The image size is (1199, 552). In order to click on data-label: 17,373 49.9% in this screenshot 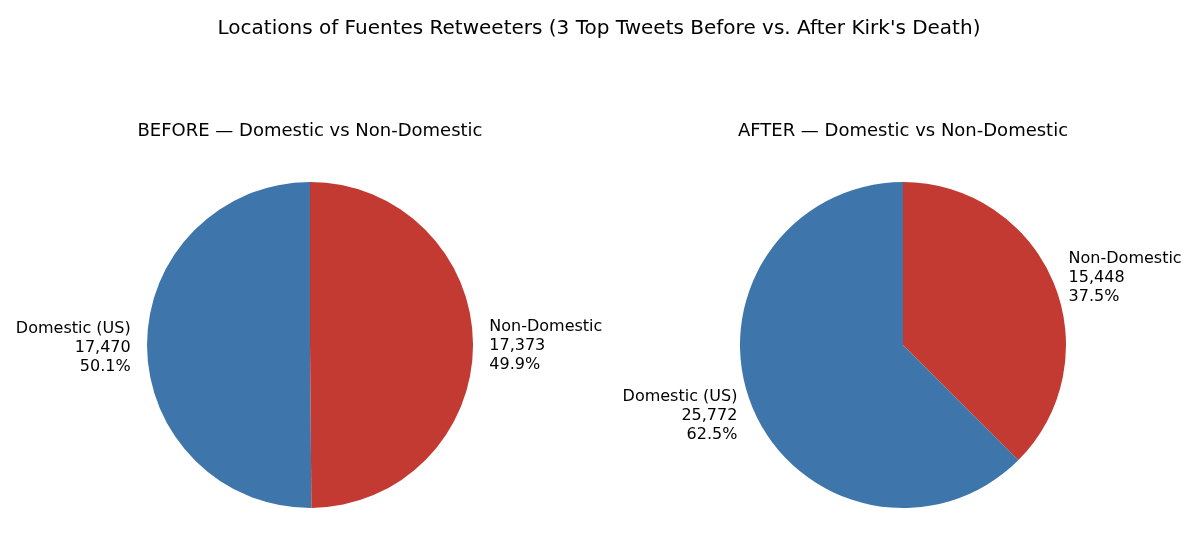, I will do `click(517, 353)`.